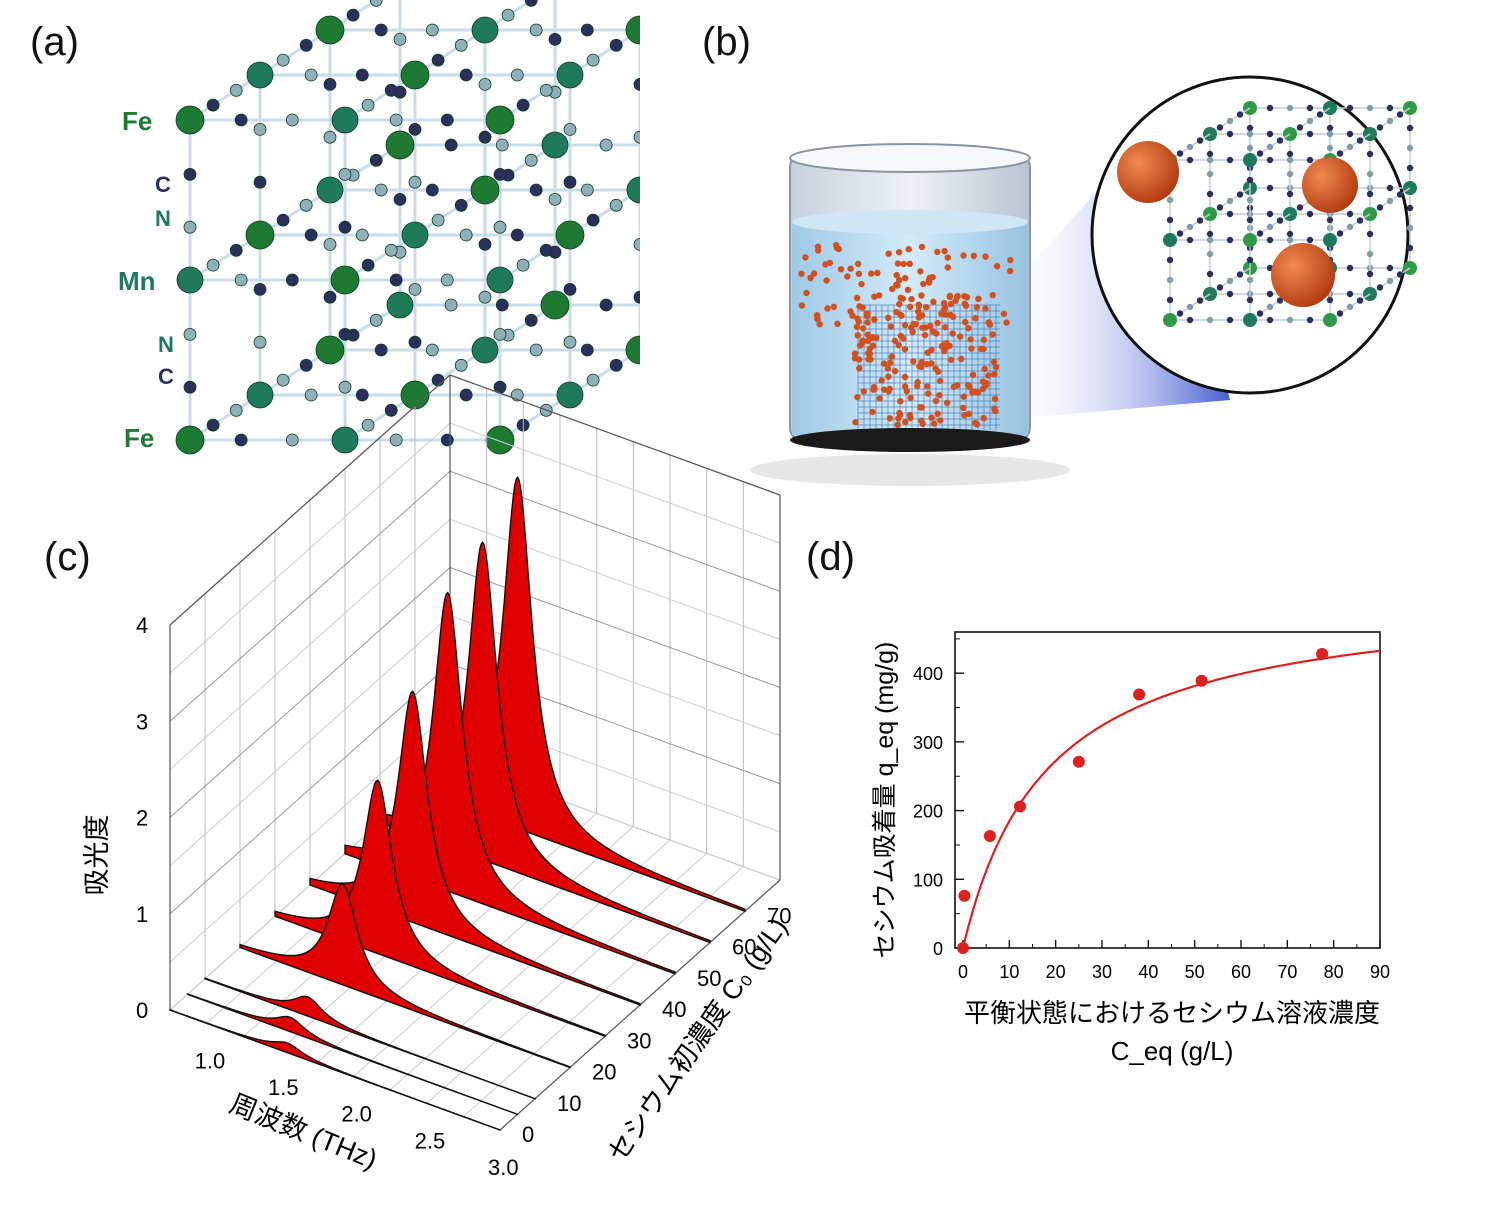  I want to click on y-tick-label: 300, so click(928, 743).